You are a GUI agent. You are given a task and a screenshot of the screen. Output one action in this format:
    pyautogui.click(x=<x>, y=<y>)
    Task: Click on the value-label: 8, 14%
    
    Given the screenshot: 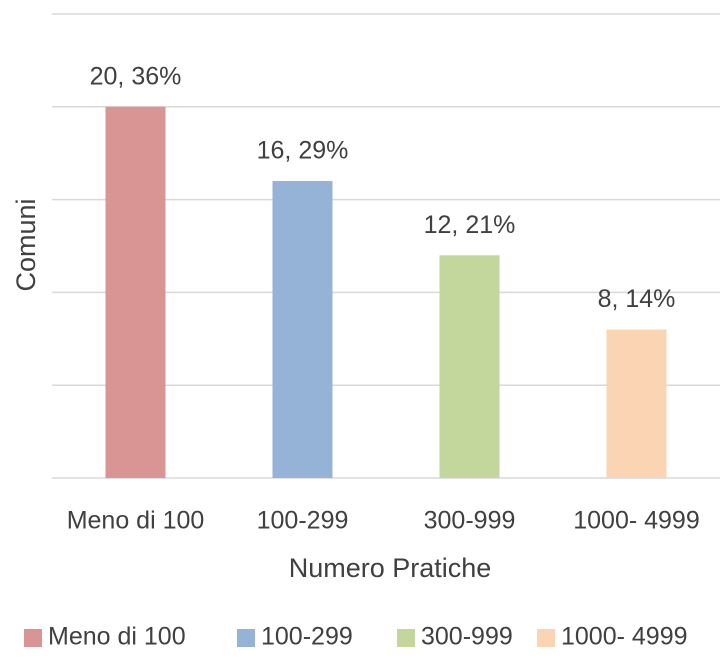 What is the action you would take?
    pyautogui.click(x=637, y=299)
    